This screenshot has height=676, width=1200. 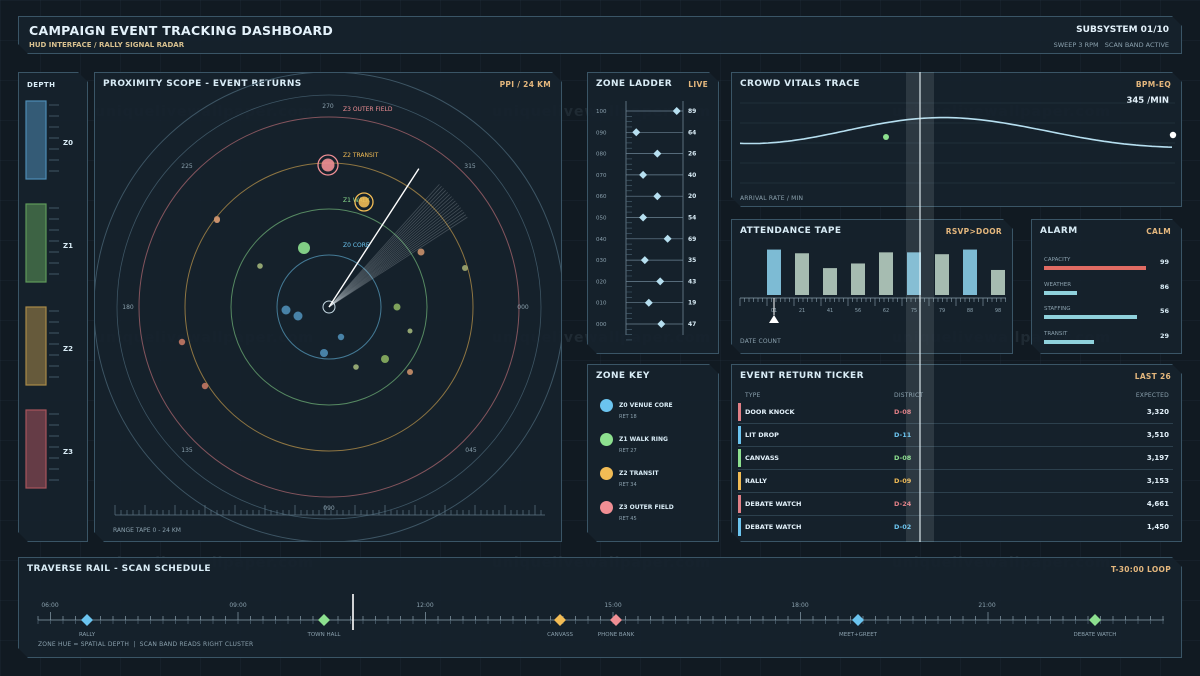 What do you see at coordinates (606, 473) in the screenshot?
I see `zone-key-swatch` at bounding box center [606, 473].